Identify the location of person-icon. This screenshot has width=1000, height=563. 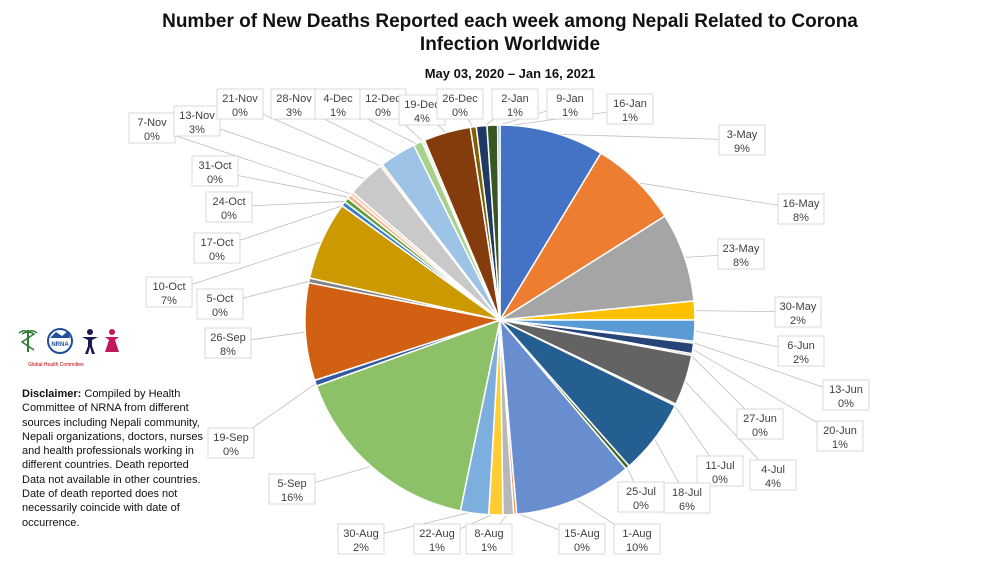
(90, 341).